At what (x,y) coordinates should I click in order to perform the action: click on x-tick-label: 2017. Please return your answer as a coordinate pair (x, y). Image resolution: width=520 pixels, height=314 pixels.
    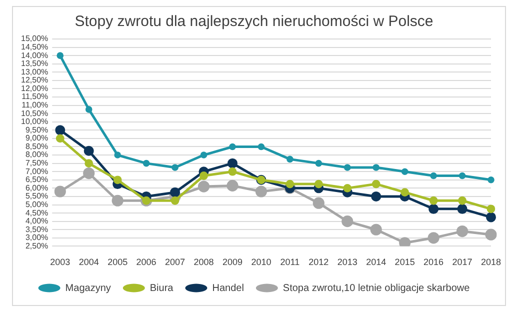
    Looking at the image, I should click on (462, 262).